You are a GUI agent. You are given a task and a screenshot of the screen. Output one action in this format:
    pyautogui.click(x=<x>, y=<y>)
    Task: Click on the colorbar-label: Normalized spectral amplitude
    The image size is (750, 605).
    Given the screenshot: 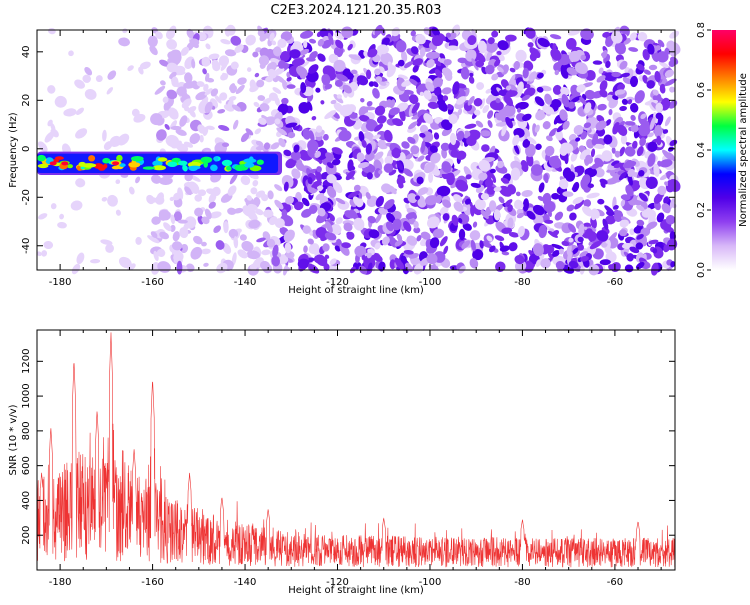 What is the action you would take?
    pyautogui.click(x=743, y=150)
    